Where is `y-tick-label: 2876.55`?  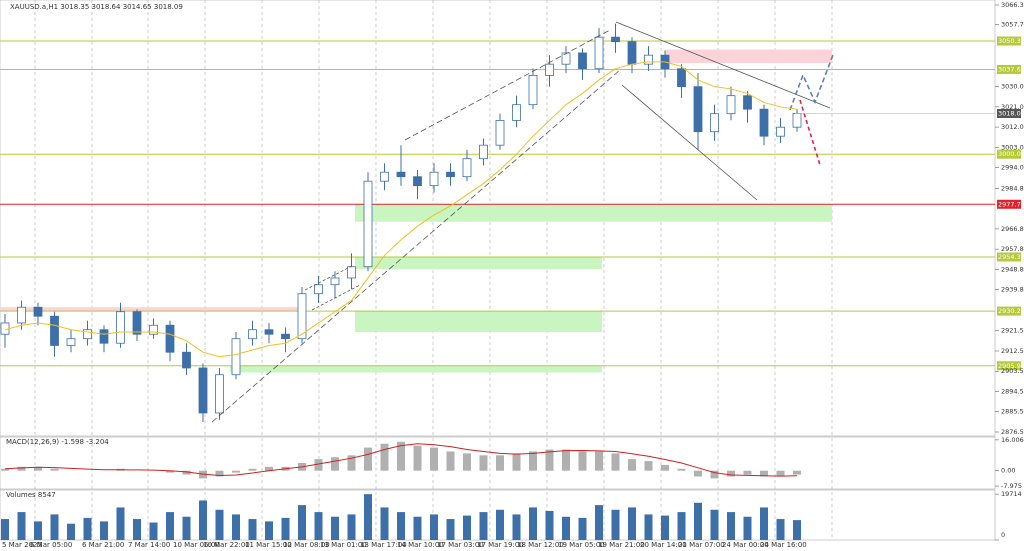
y-tick-label: 2876.55 is located at coordinates (1012, 432).